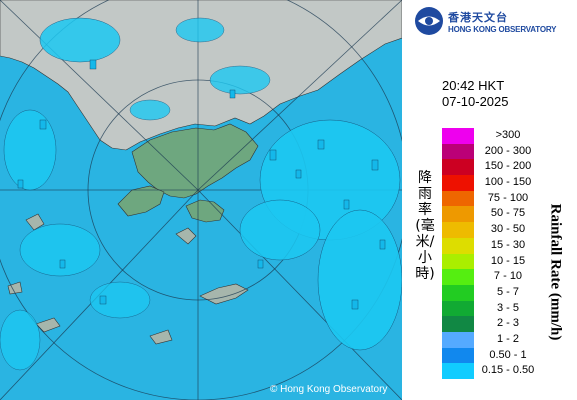  I want to click on logo-text-en: HONG KONG OBSERVATORY, so click(502, 29).